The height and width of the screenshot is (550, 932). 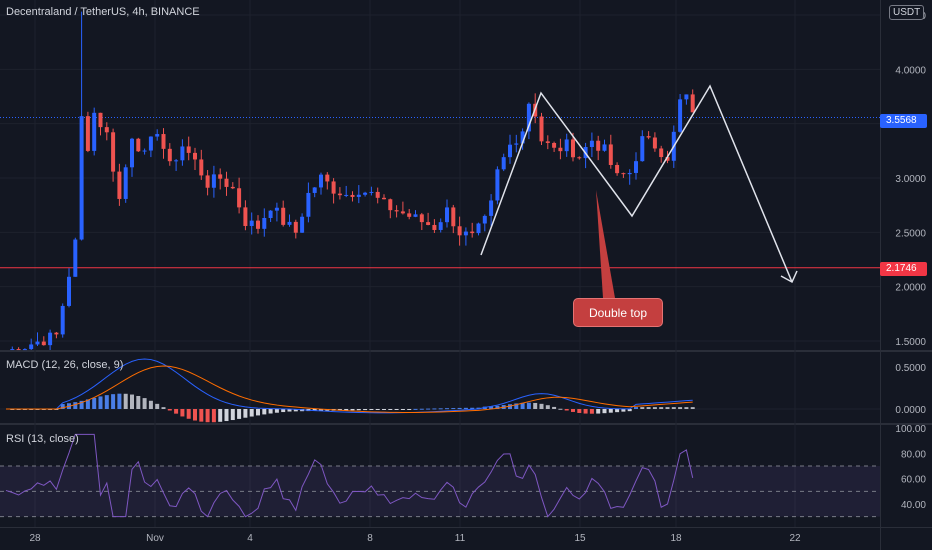 I want to click on macd-title: MACD (12, 26, close, 9), so click(x=65, y=365).